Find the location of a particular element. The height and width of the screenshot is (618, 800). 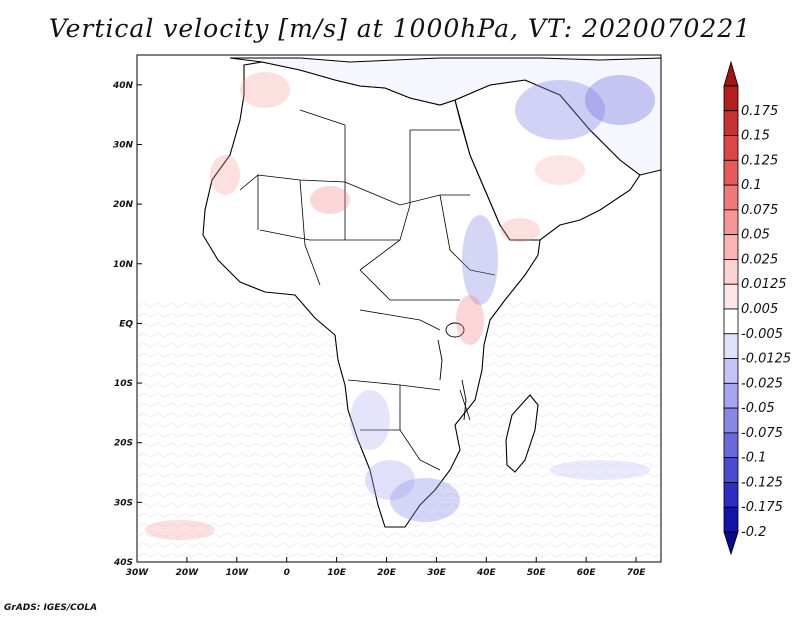

colorbar-label: 0.175 is located at coordinates (759, 111).